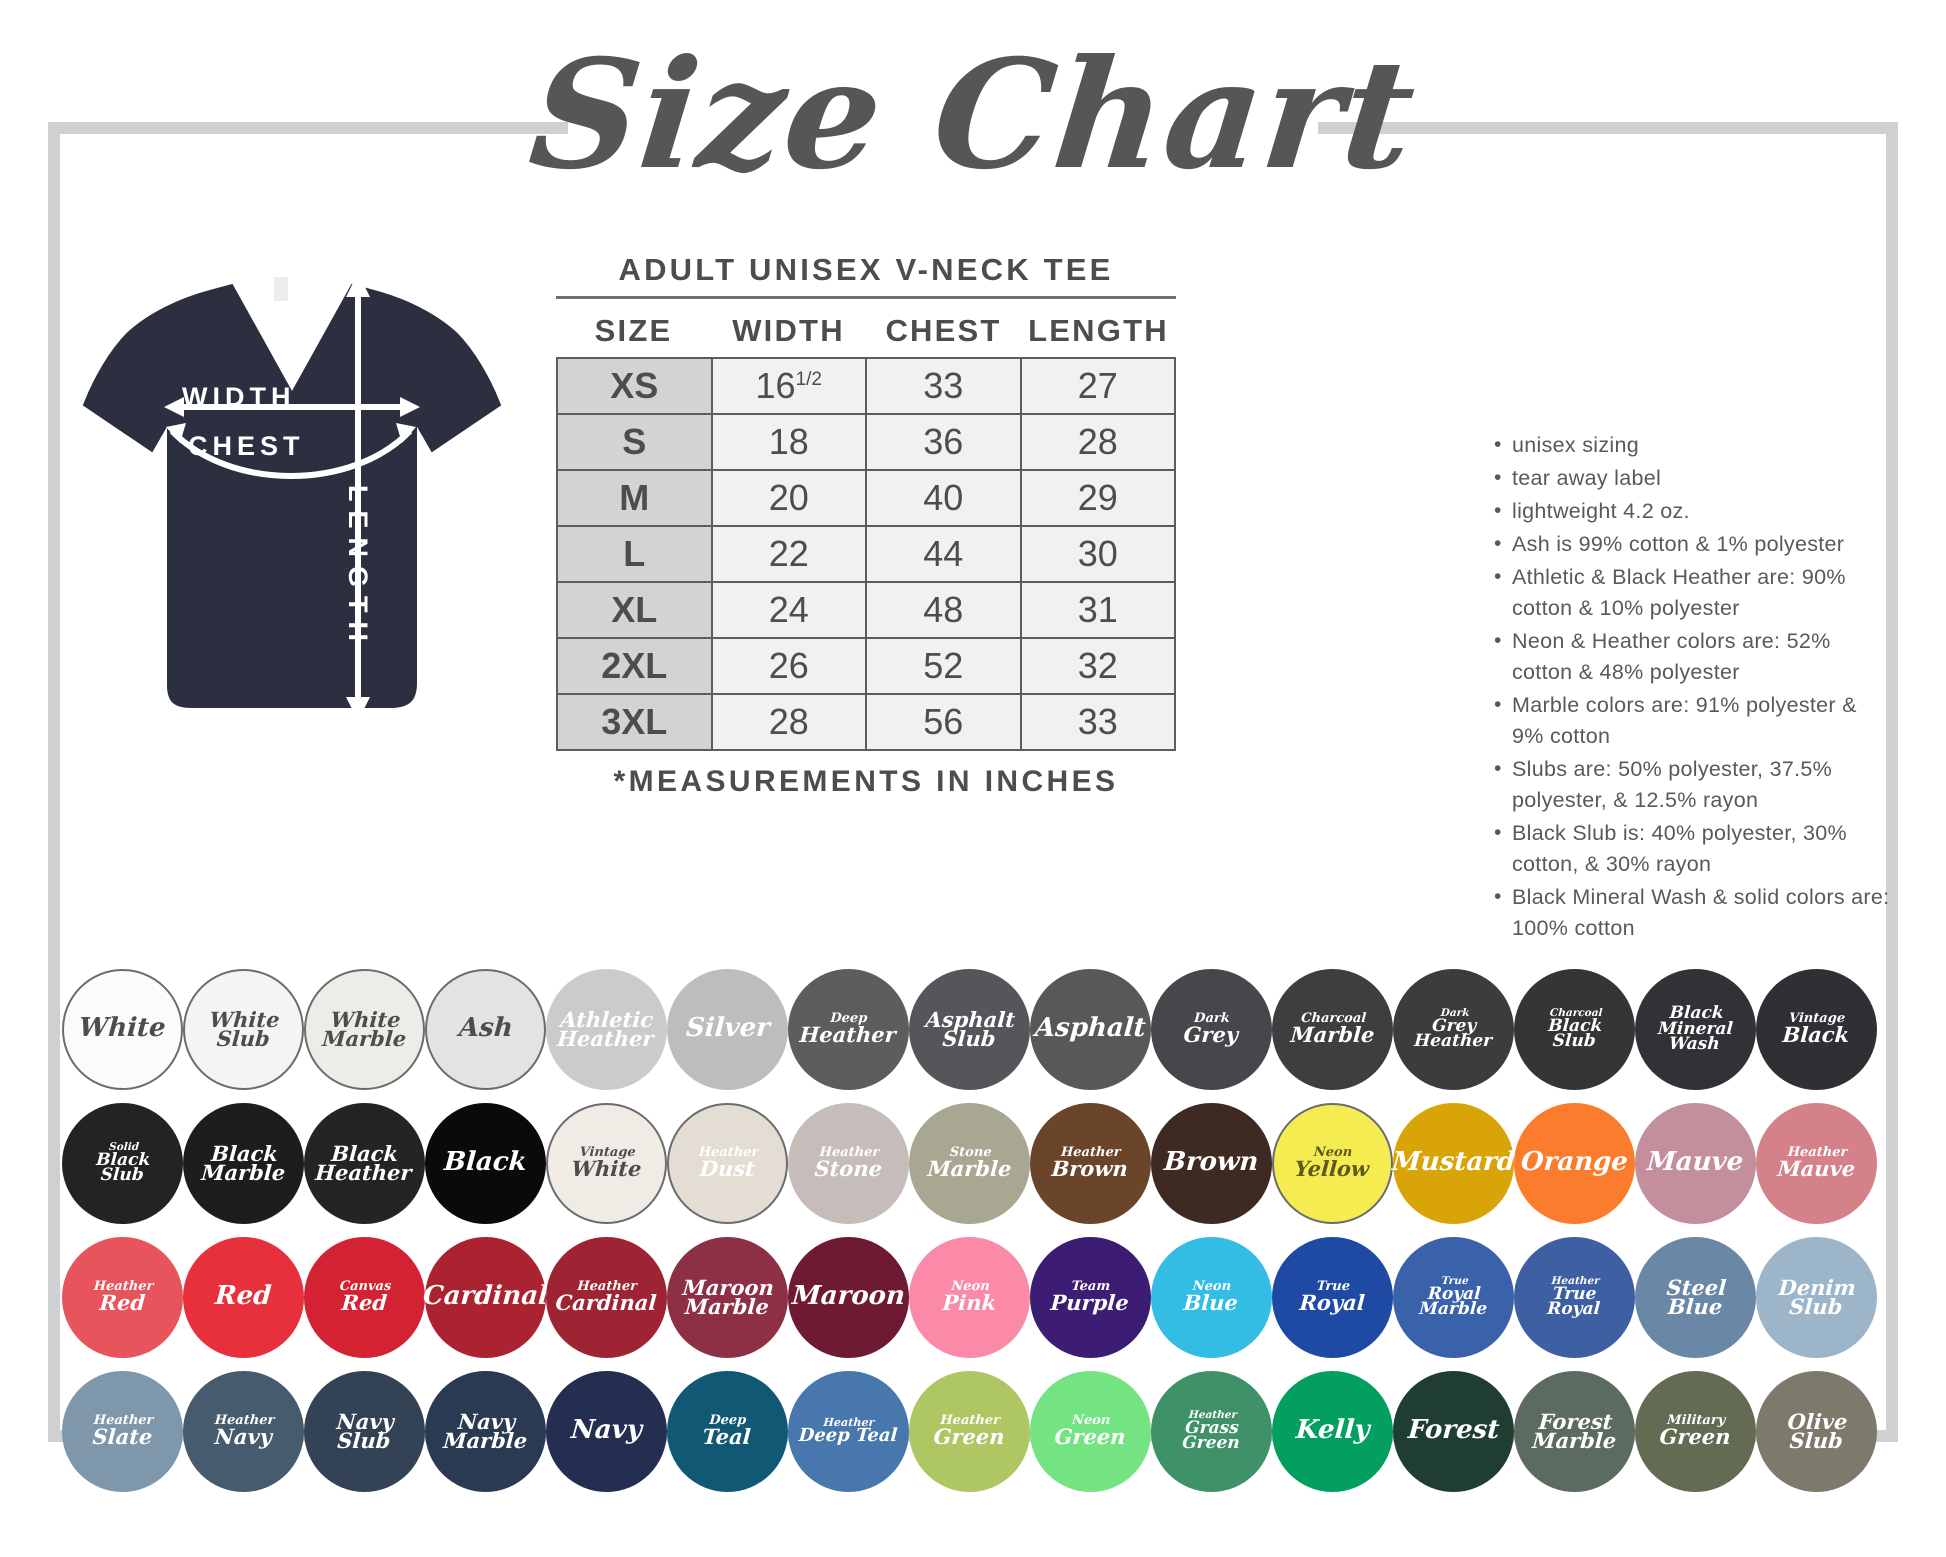 The width and height of the screenshot is (1946, 1557). What do you see at coordinates (969, 1431) in the screenshot?
I see `color-swatch: Heather Green` at bounding box center [969, 1431].